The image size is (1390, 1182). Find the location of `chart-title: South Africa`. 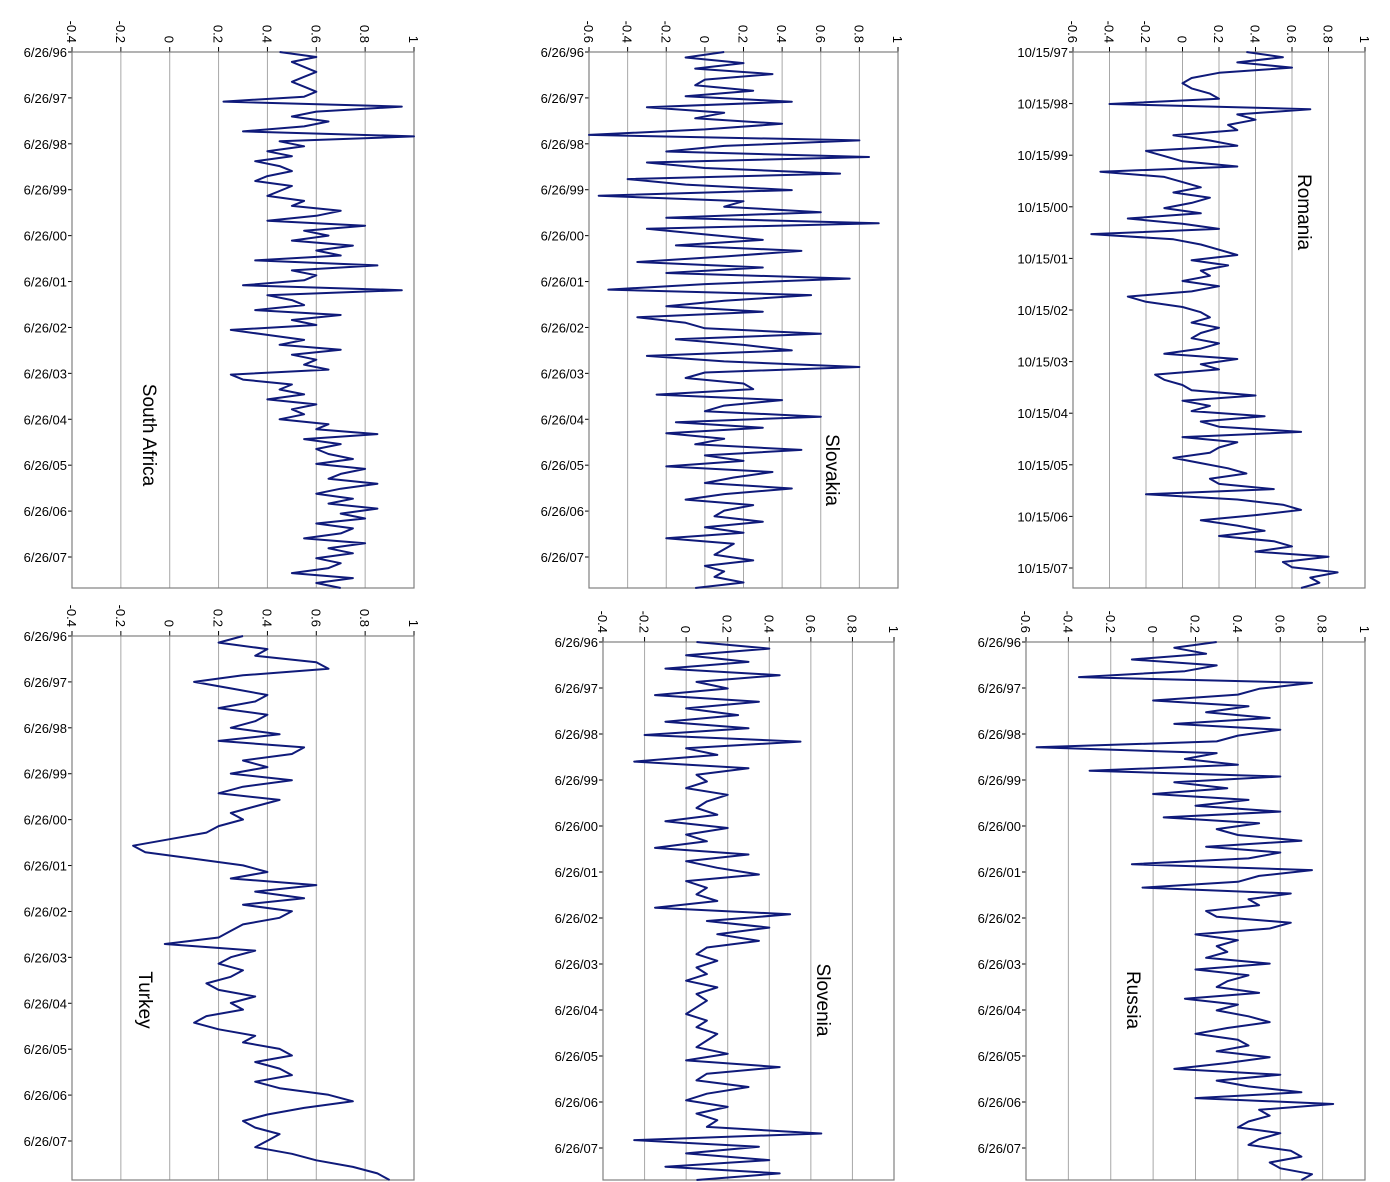

chart-title: South Africa is located at coordinates (148, 435).